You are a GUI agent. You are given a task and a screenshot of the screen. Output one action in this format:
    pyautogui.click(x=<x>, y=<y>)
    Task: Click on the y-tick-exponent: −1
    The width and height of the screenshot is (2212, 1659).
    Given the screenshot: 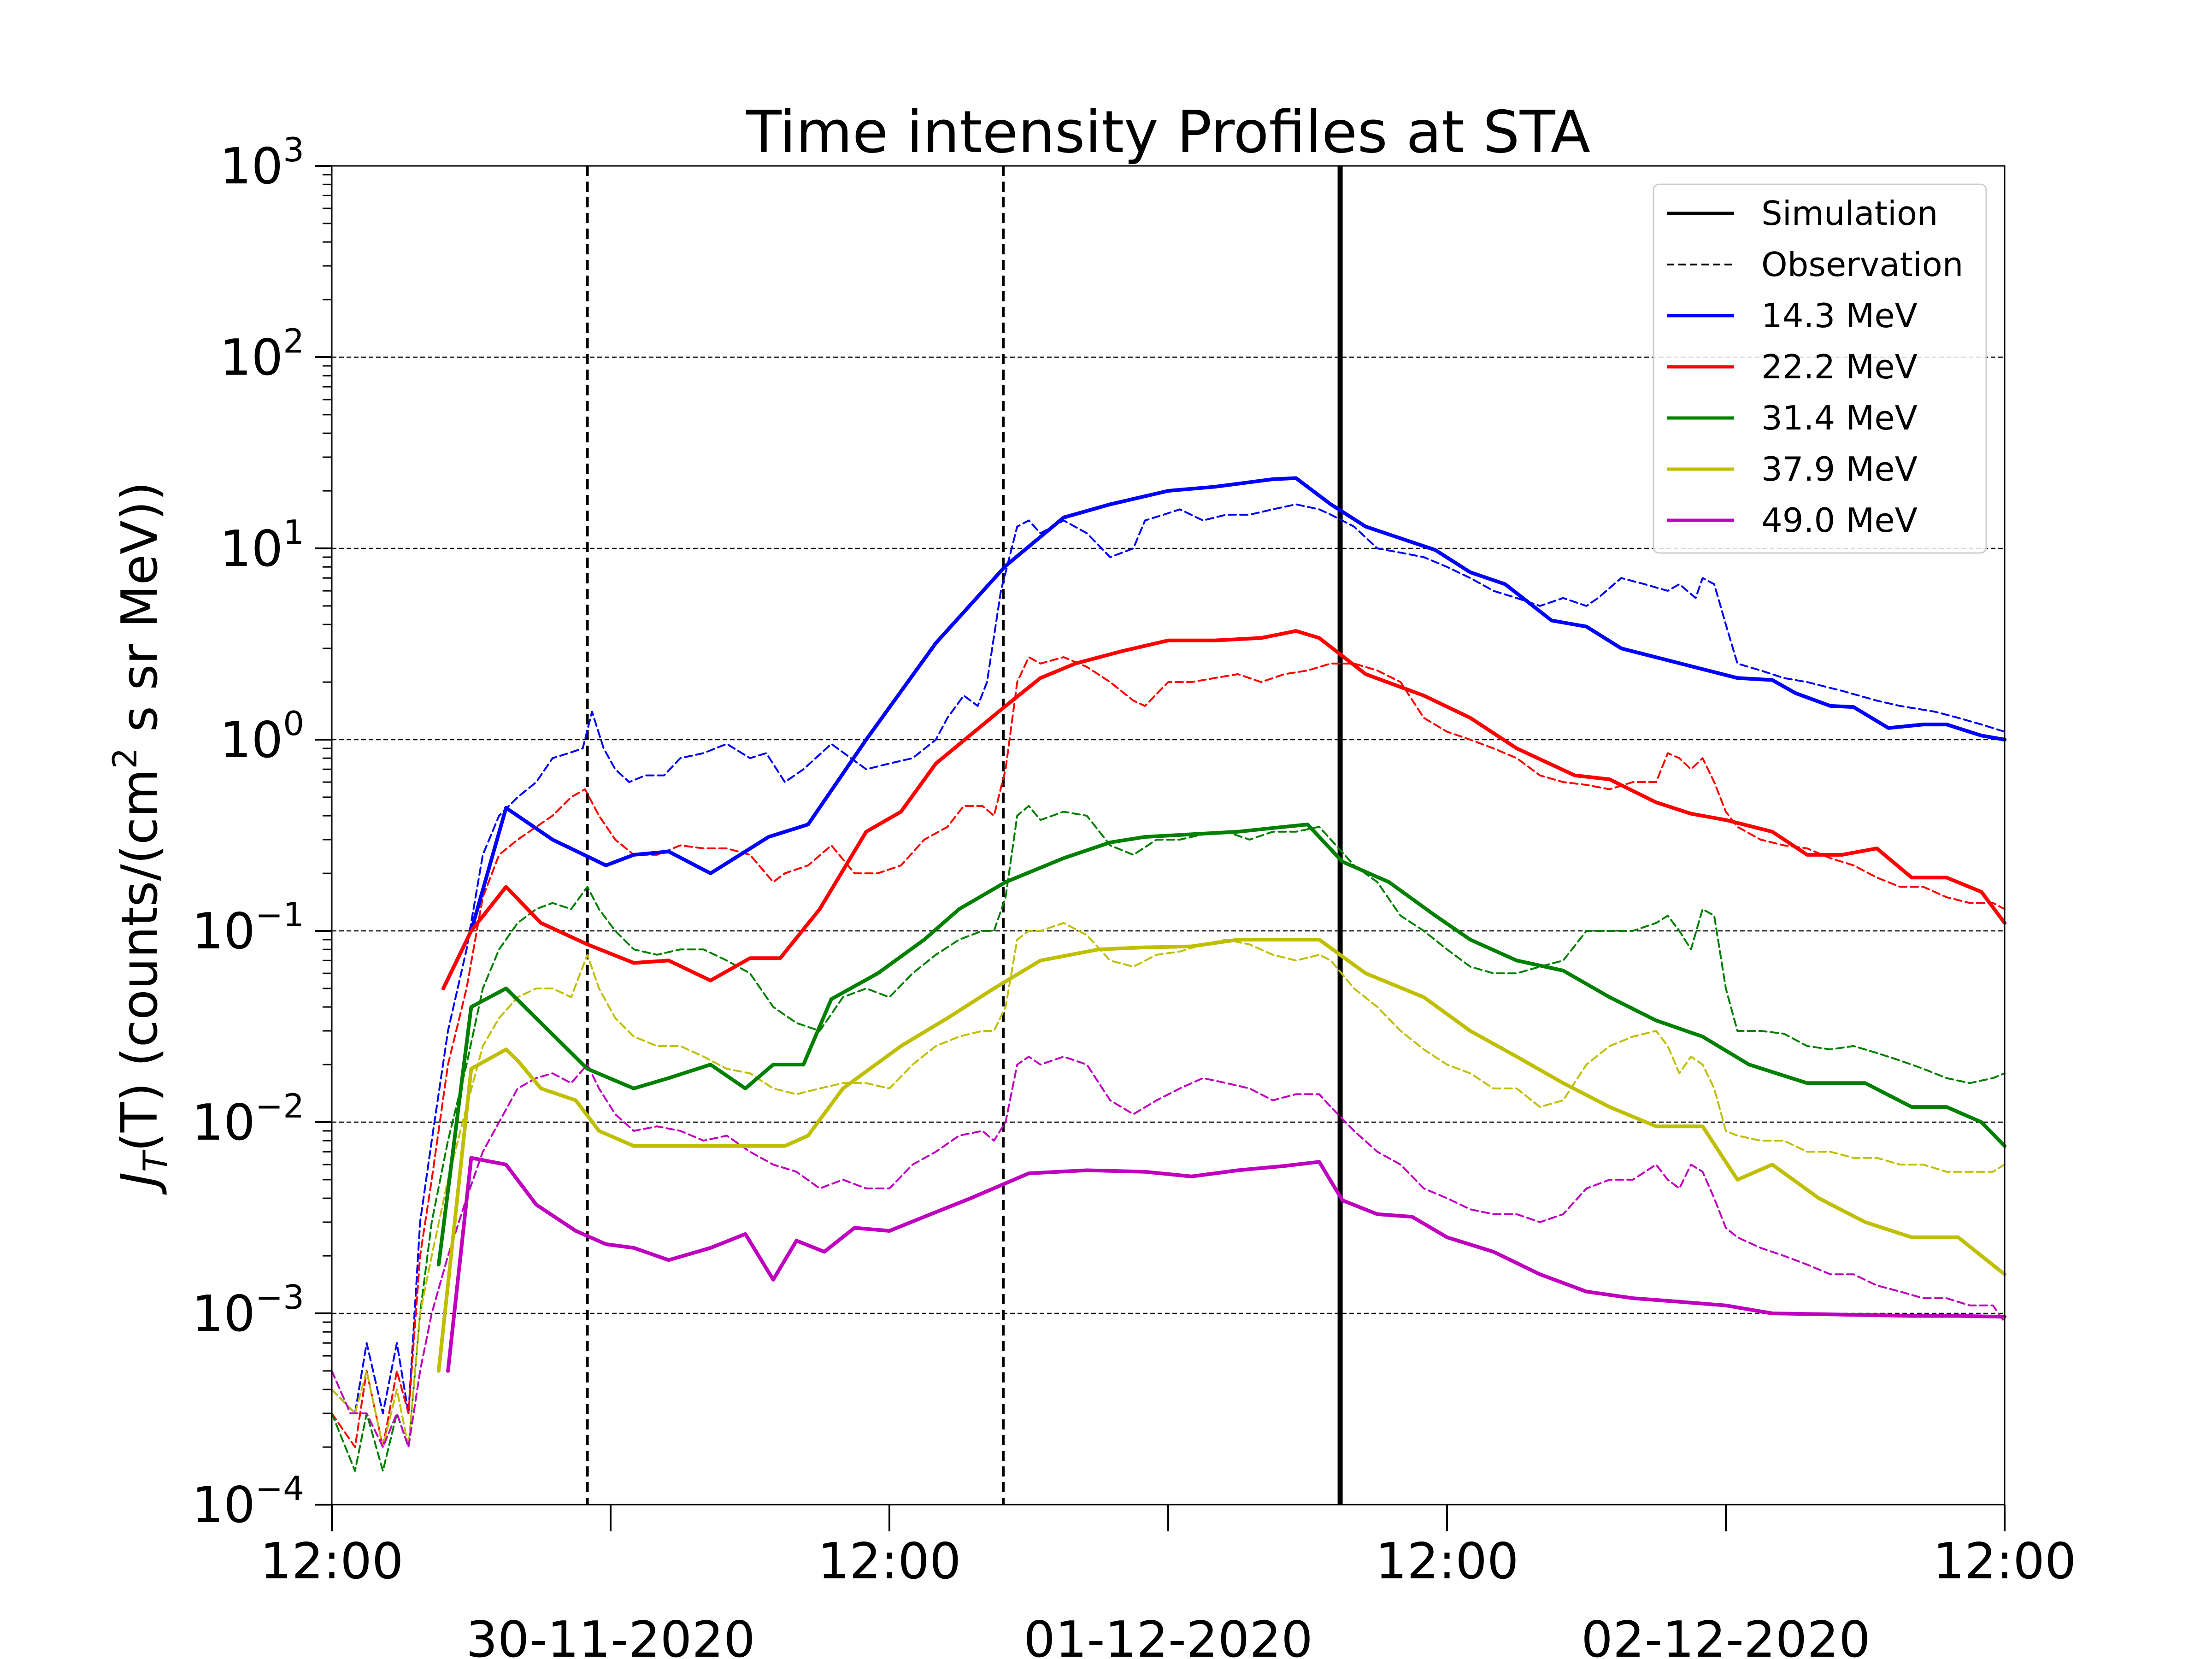 What is the action you would take?
    pyautogui.click(x=279, y=914)
    